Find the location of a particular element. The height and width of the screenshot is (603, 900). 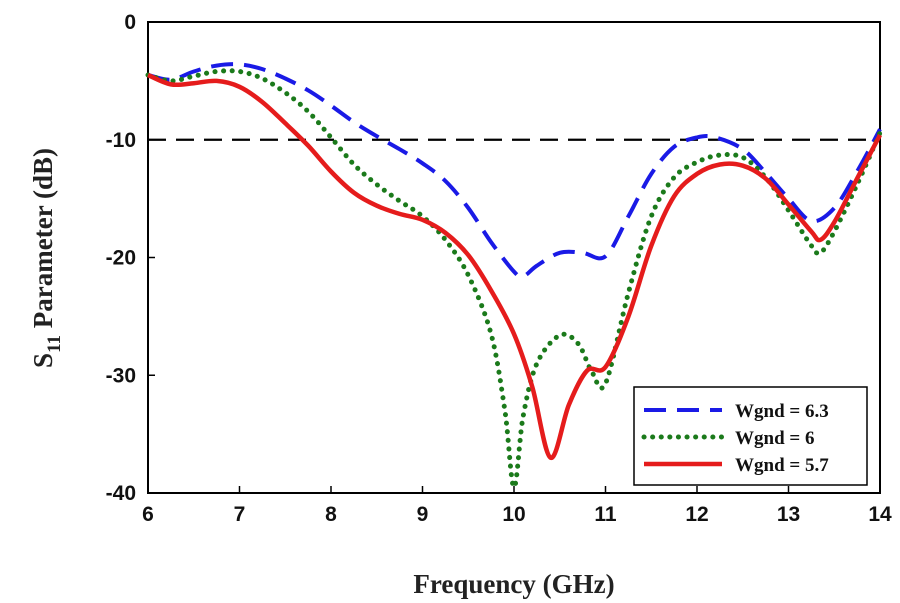

legend: Wgnd = 6.3 Wgnd = 6 Wgnd = 5.7 is located at coordinates (750, 436).